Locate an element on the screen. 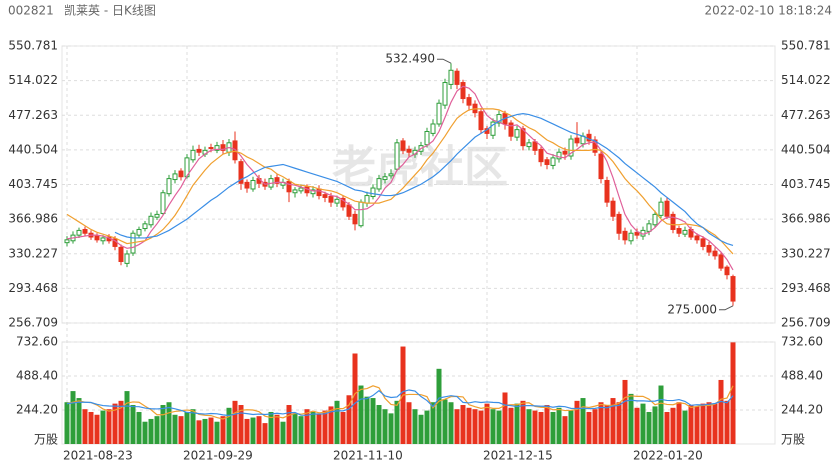  y-tick-label: 732.60 is located at coordinates (37, 342).